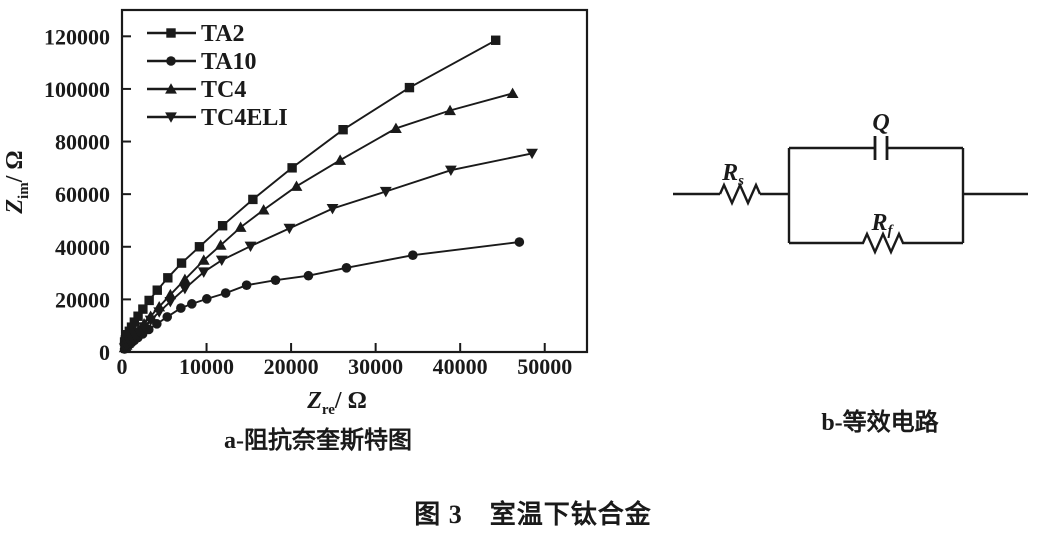 This screenshot has height=543, width=1042. I want to click on figure-caption: 图 3 室温下钛合金, so click(533, 514).